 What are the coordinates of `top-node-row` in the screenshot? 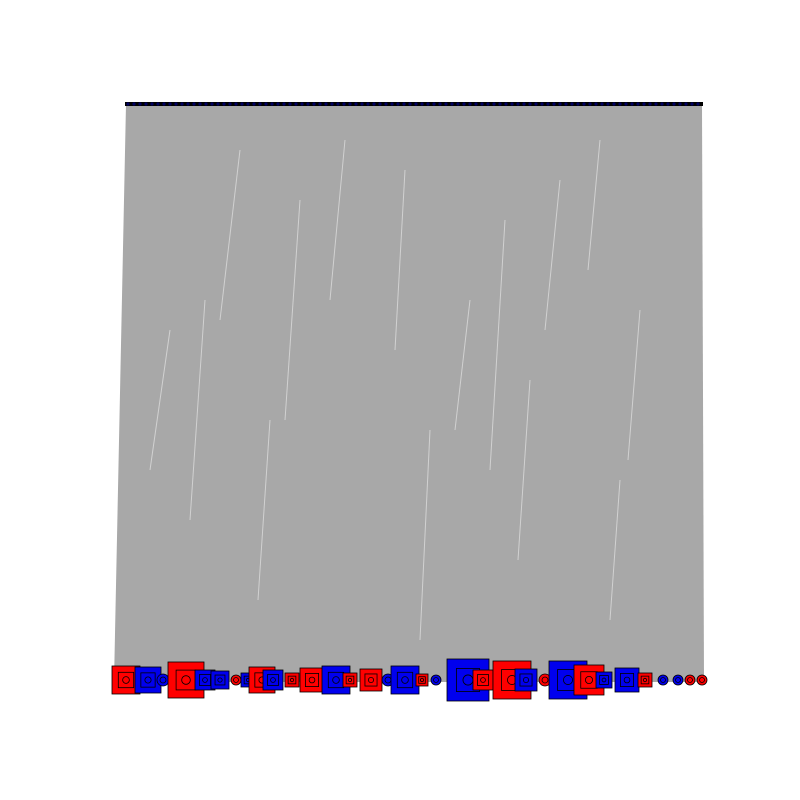 It's located at (414, 104).